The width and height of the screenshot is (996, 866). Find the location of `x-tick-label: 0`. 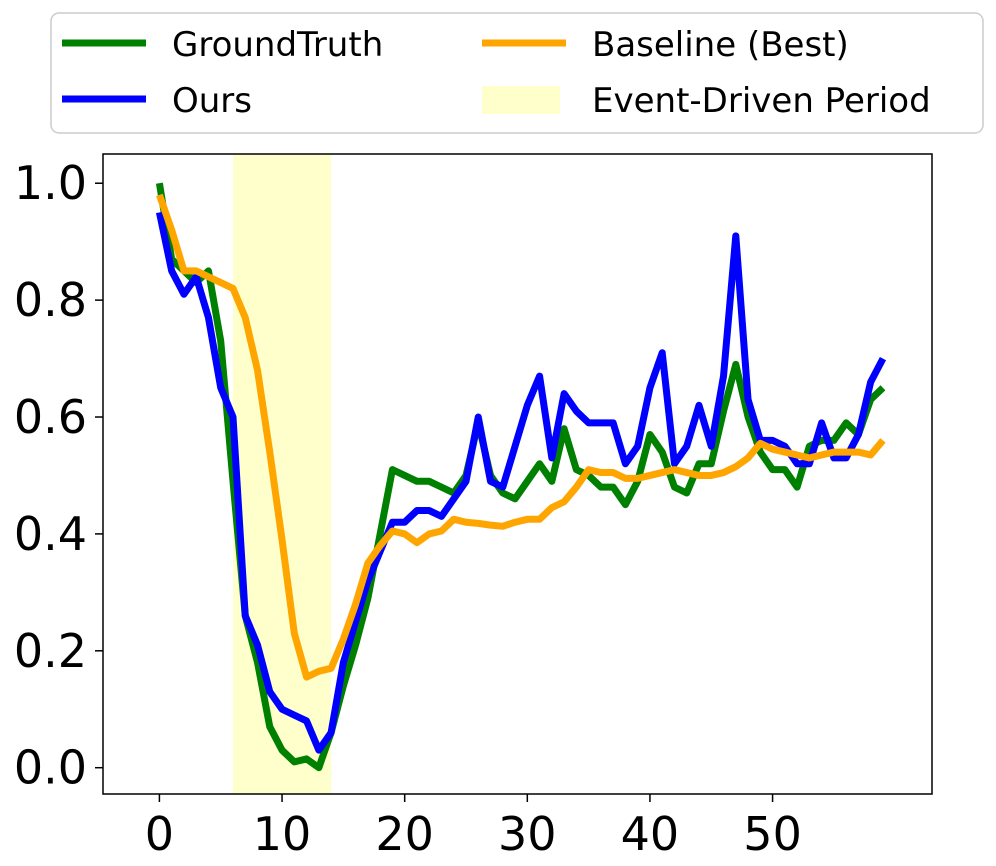

x-tick-label: 0 is located at coordinates (159, 834).